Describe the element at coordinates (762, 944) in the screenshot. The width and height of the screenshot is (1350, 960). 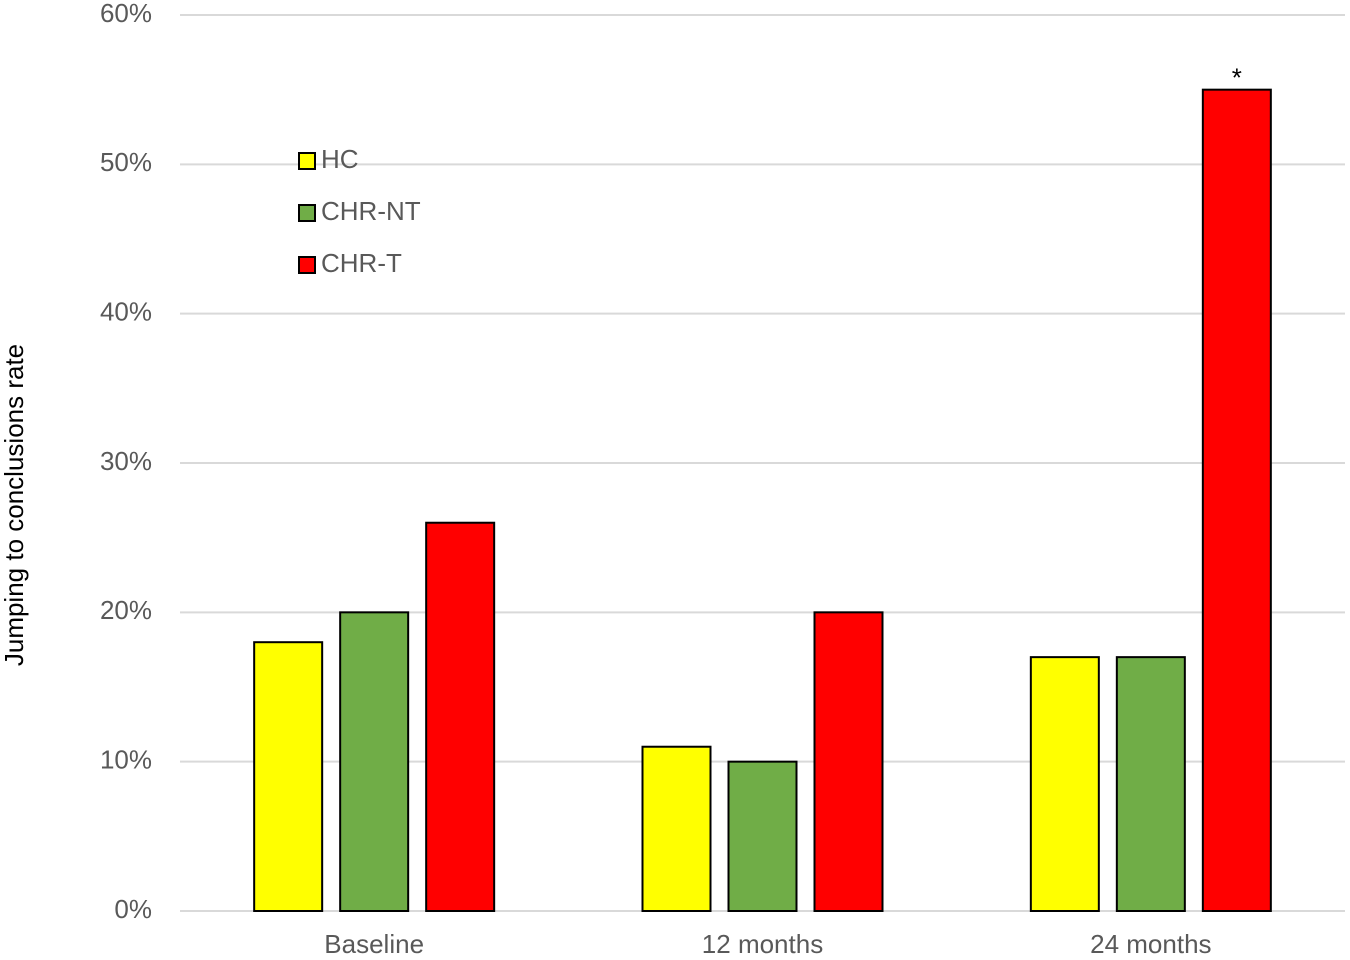
I see `x-tick-label: 12 months` at that location.